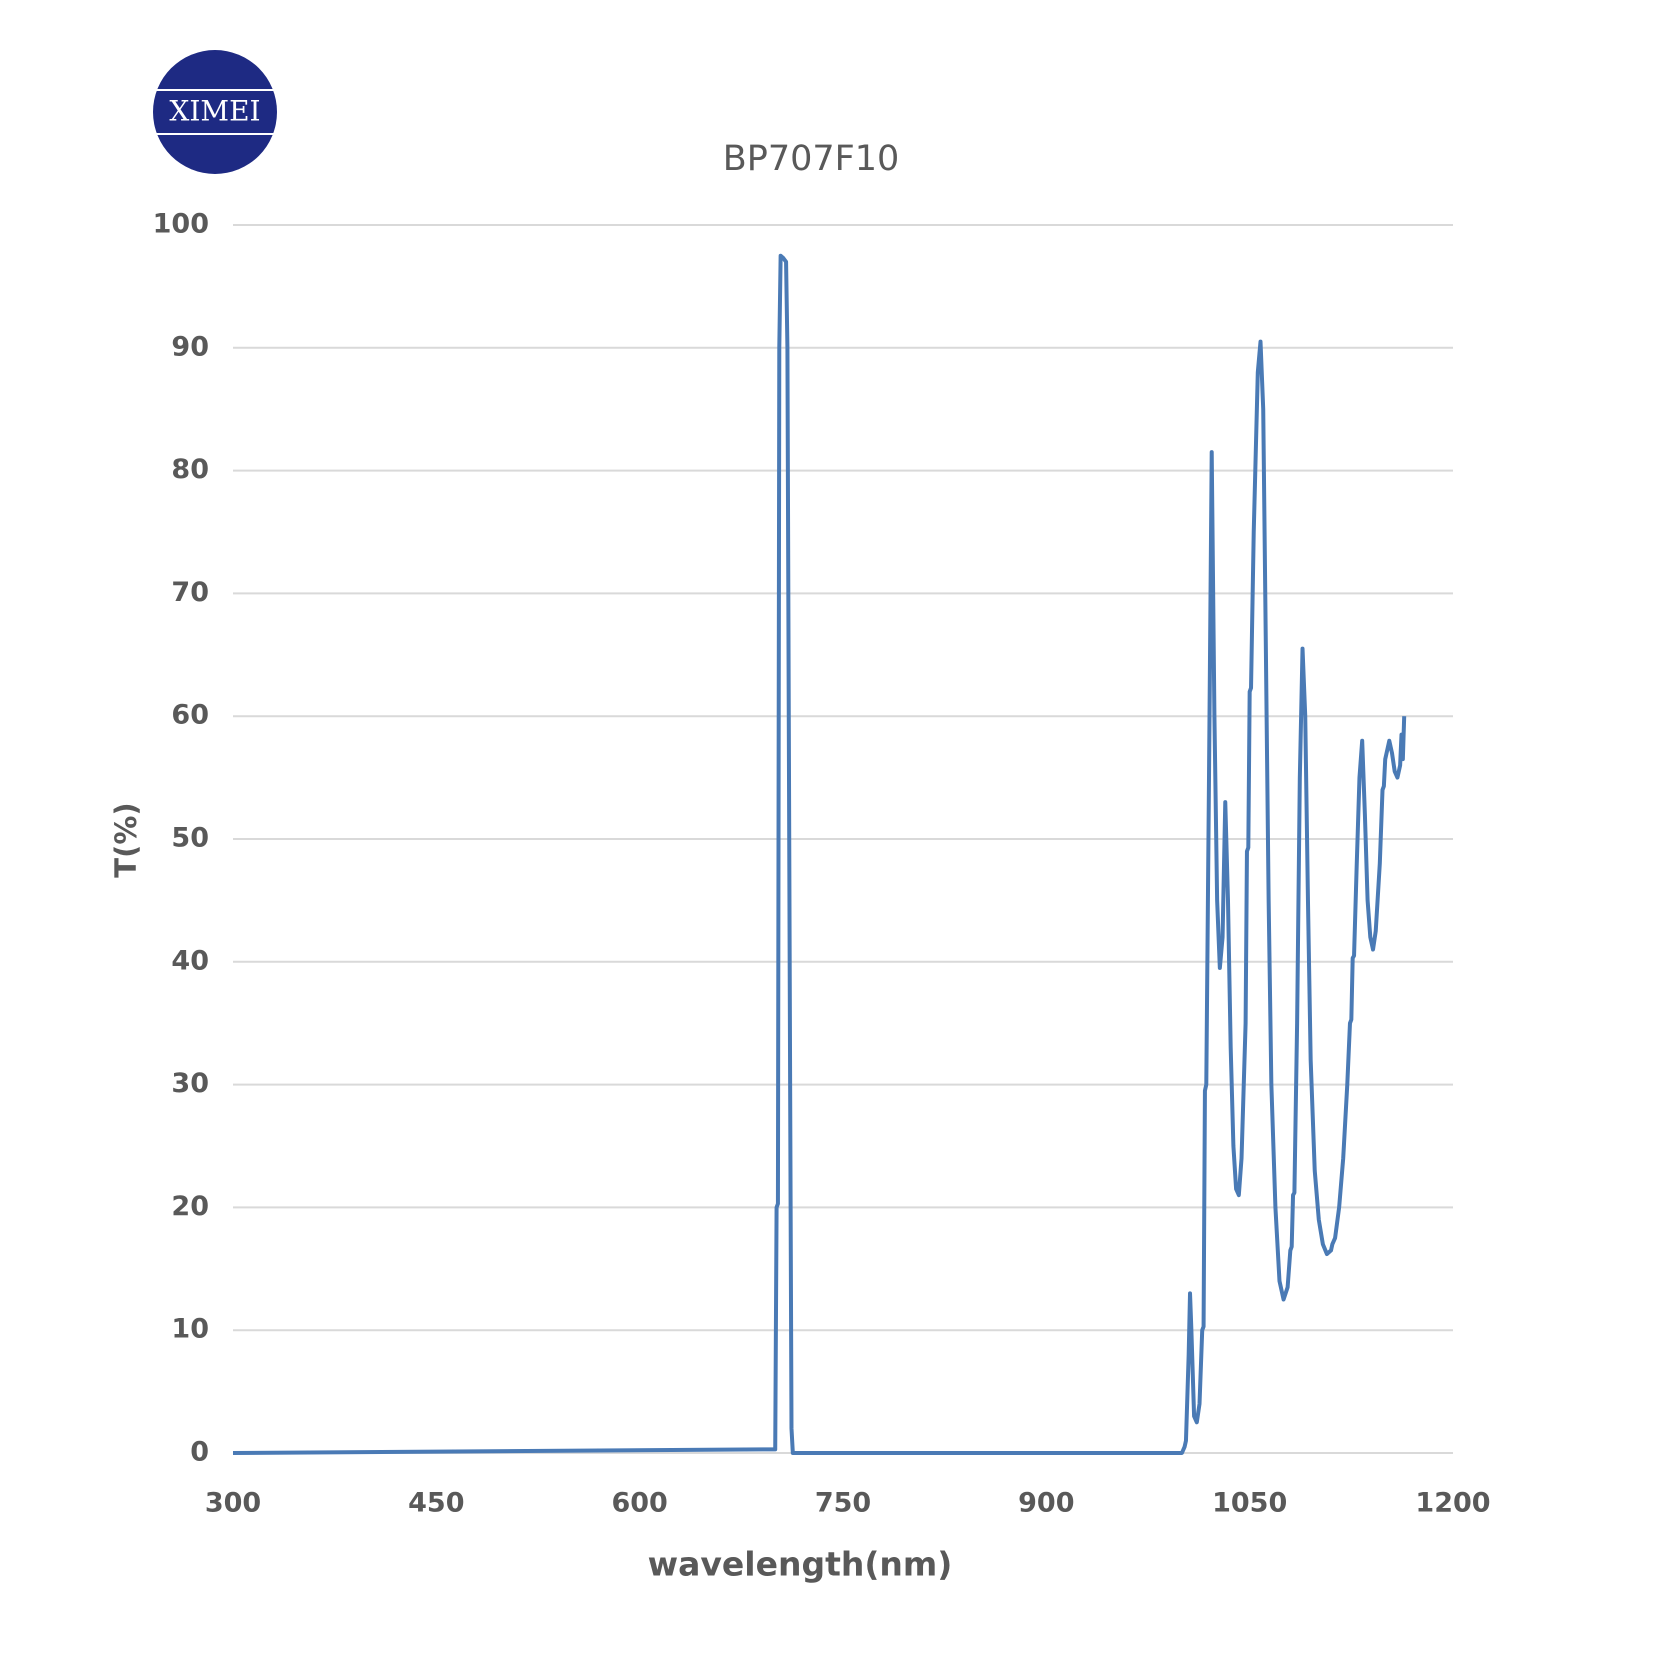 Image resolution: width=1654 pixels, height=1658 pixels. Describe the element at coordinates (190, 960) in the screenshot. I see `y-tick-label: 40` at that location.